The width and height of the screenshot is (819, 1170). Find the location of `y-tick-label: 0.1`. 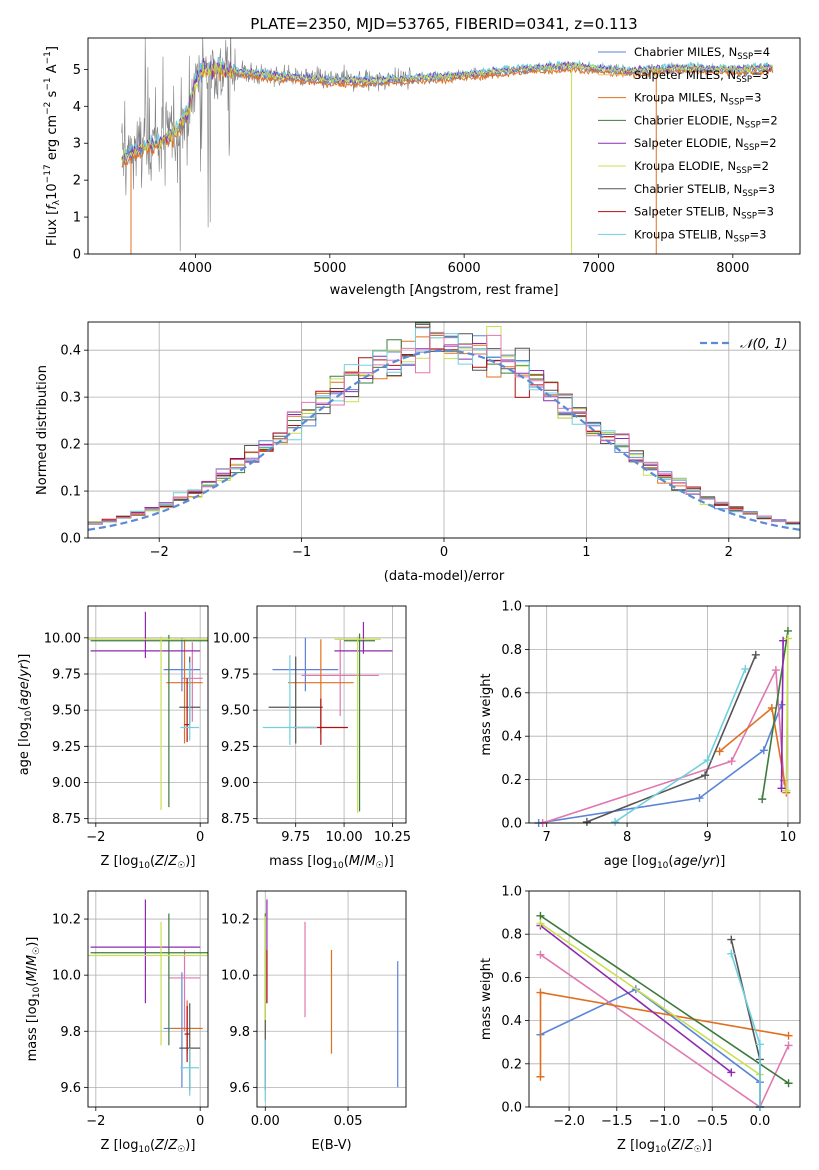

y-tick-label: 0.1 is located at coordinates (70, 492).